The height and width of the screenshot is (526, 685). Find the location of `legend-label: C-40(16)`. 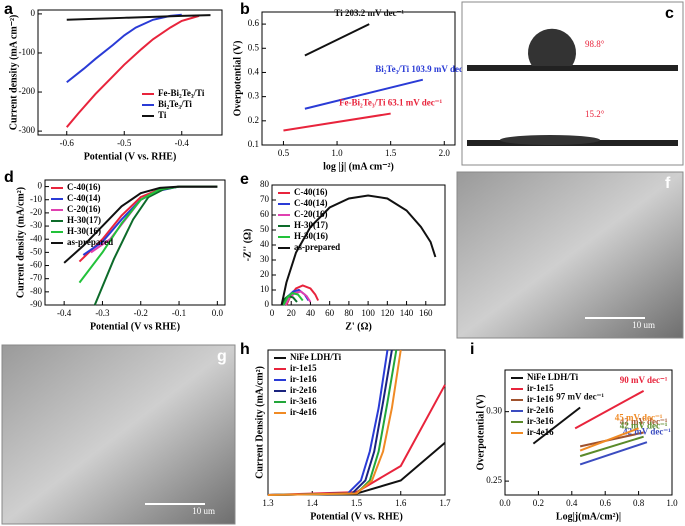

legend-label: C-40(16) is located at coordinates (84, 187).